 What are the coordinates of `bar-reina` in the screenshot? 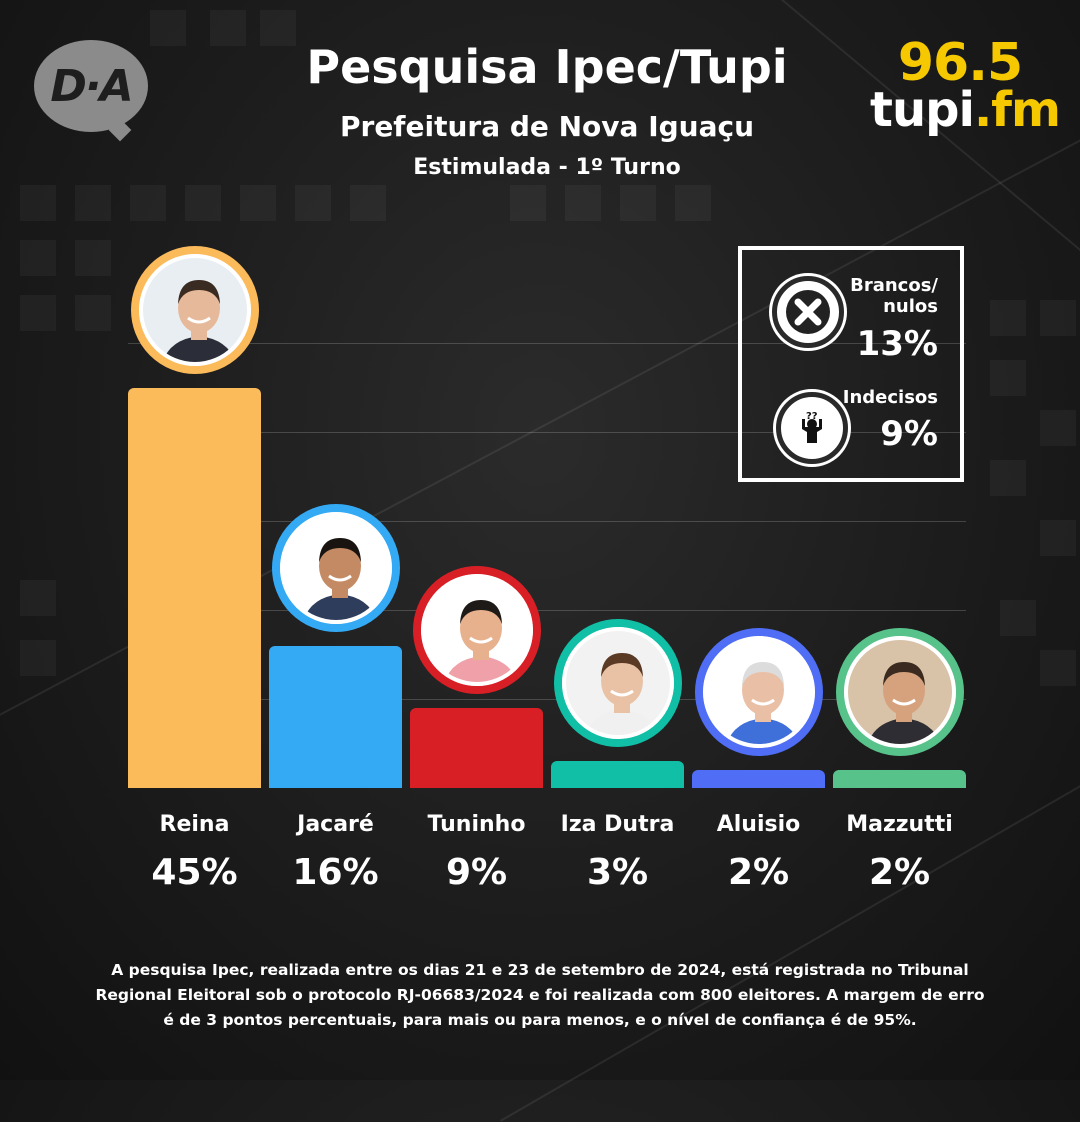 It's located at (194, 588).